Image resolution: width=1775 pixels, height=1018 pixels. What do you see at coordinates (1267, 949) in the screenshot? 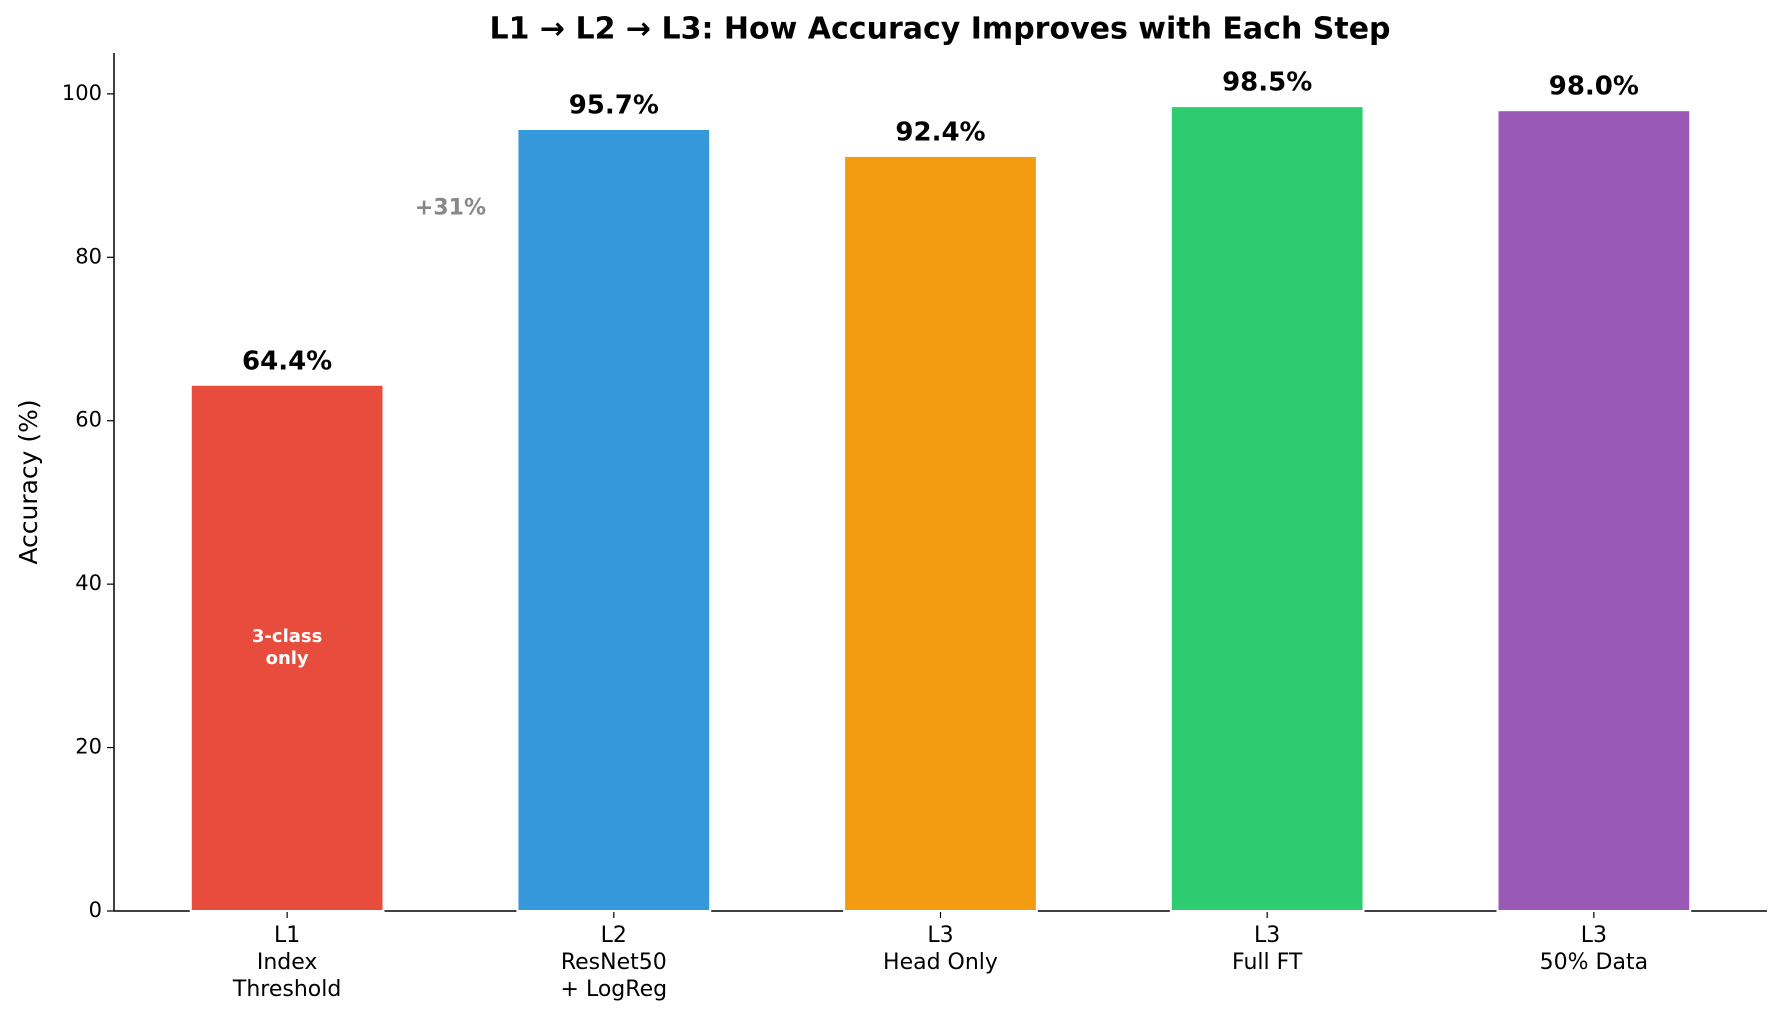
I see `x-tick-label: L3 Full FT` at bounding box center [1267, 949].